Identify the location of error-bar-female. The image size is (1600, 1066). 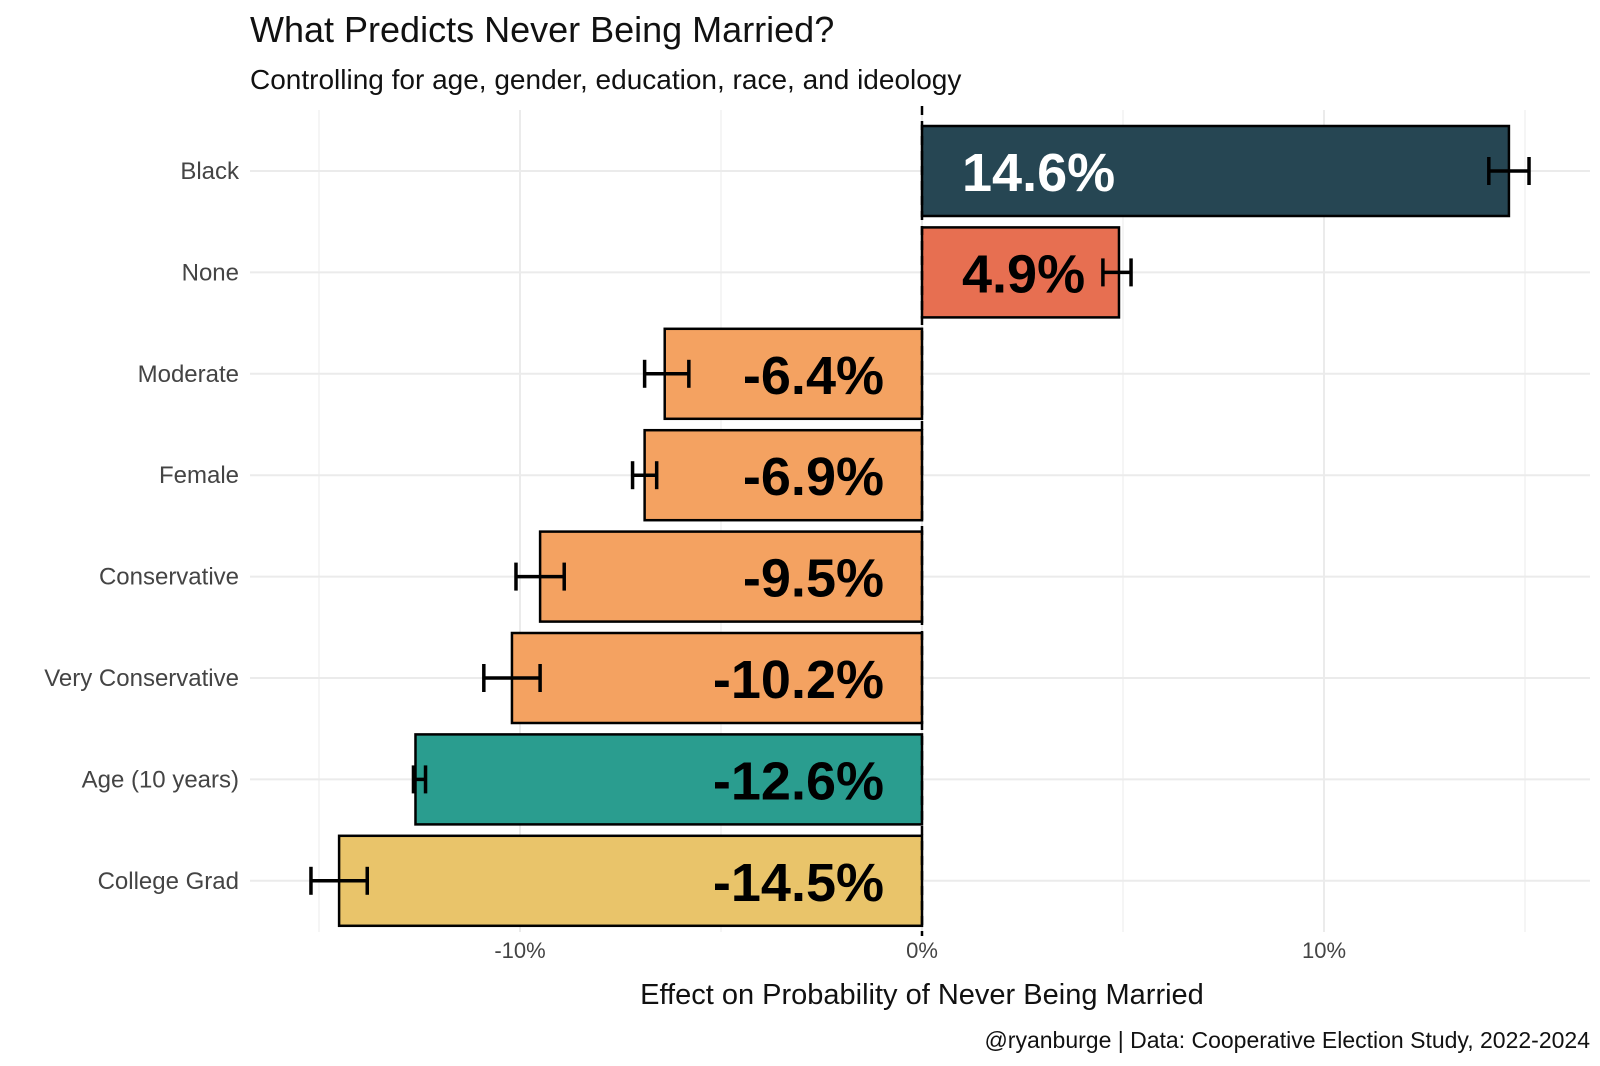
(644, 475).